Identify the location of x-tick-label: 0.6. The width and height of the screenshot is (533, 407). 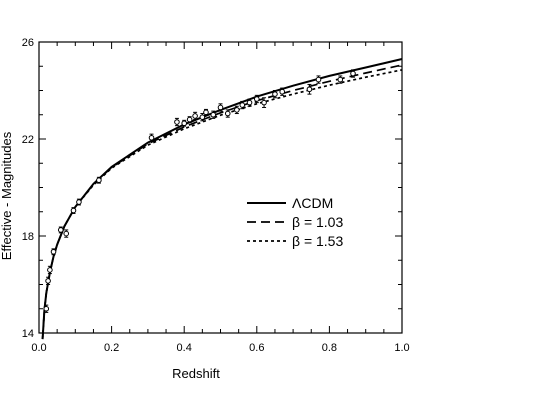
(256, 348).